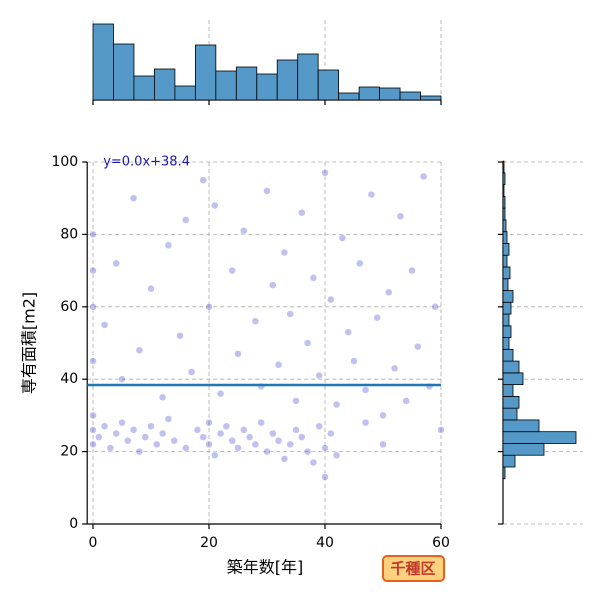 Image resolution: width=600 pixels, height=604 pixels. I want to click on y-tick-label: 20, so click(69, 452).